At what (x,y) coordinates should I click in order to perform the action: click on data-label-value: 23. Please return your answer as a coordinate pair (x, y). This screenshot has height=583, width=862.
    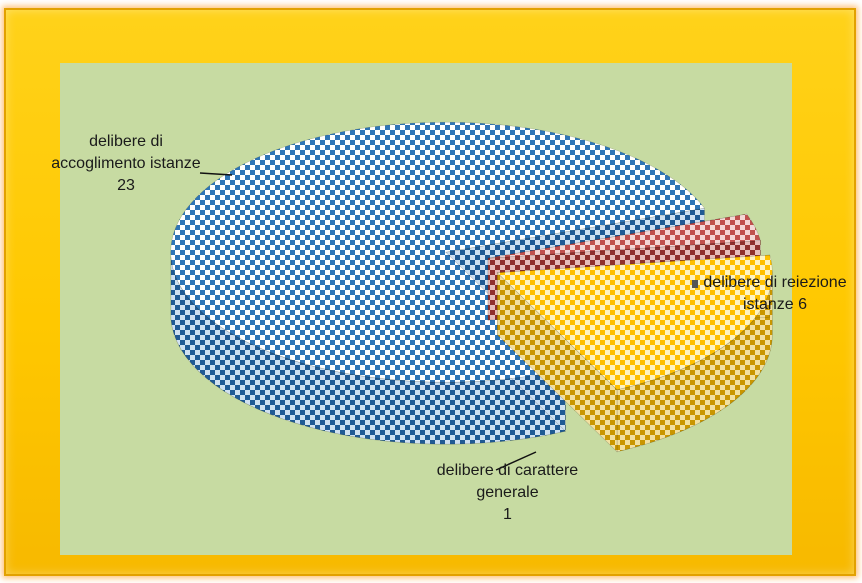
    Looking at the image, I should click on (126, 185).